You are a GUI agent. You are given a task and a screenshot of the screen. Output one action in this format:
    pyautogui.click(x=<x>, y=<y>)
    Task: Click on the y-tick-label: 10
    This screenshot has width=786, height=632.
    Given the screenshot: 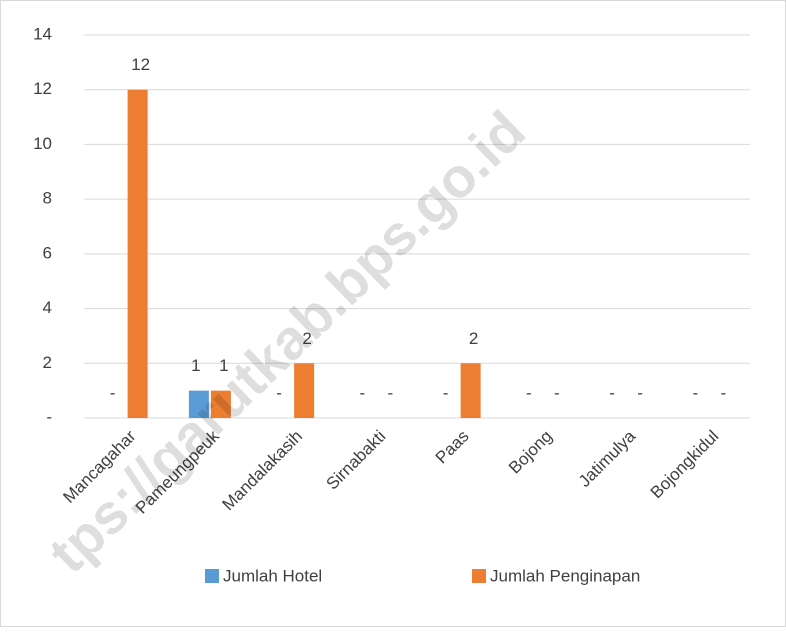 What is the action you would take?
    pyautogui.click(x=42, y=143)
    